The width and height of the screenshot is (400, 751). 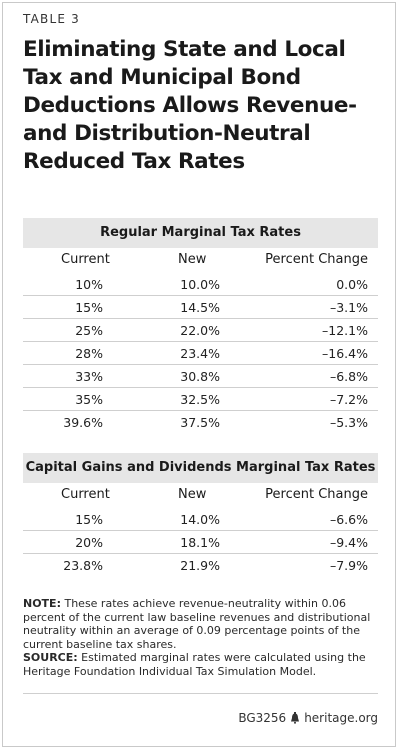 I want to click on cell-new: 10.0%, so click(x=200, y=284).